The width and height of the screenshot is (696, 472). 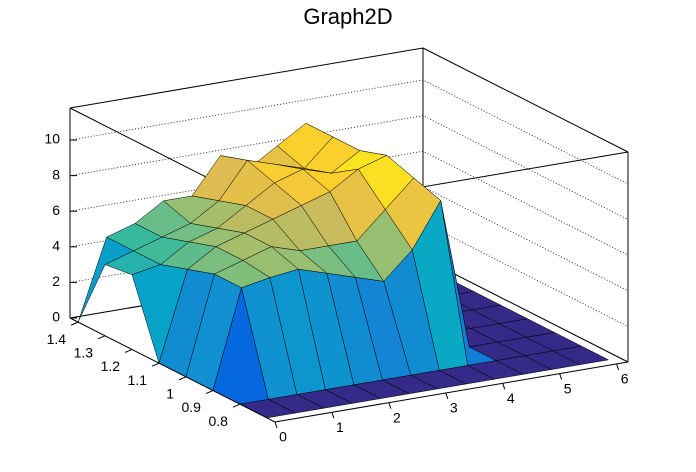 What do you see at coordinates (625, 379) in the screenshot?
I see `x-tick-label: 6` at bounding box center [625, 379].